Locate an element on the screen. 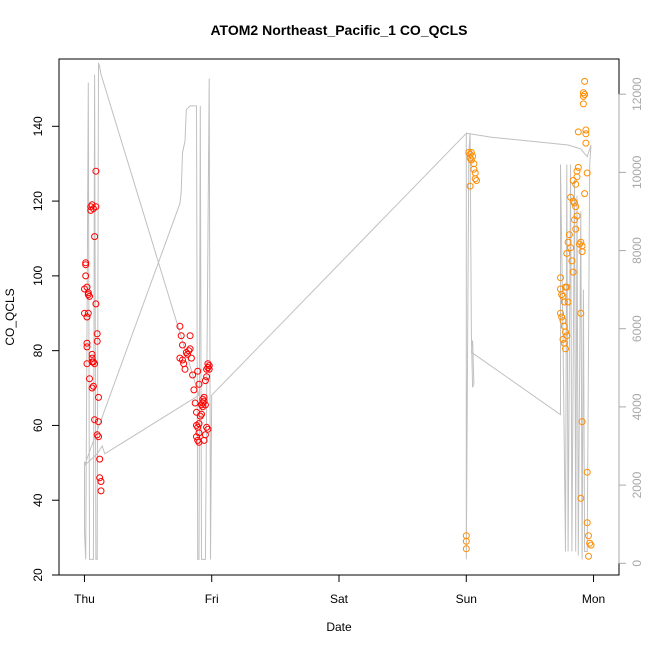  y-tick-label: 40 is located at coordinates (38, 500).